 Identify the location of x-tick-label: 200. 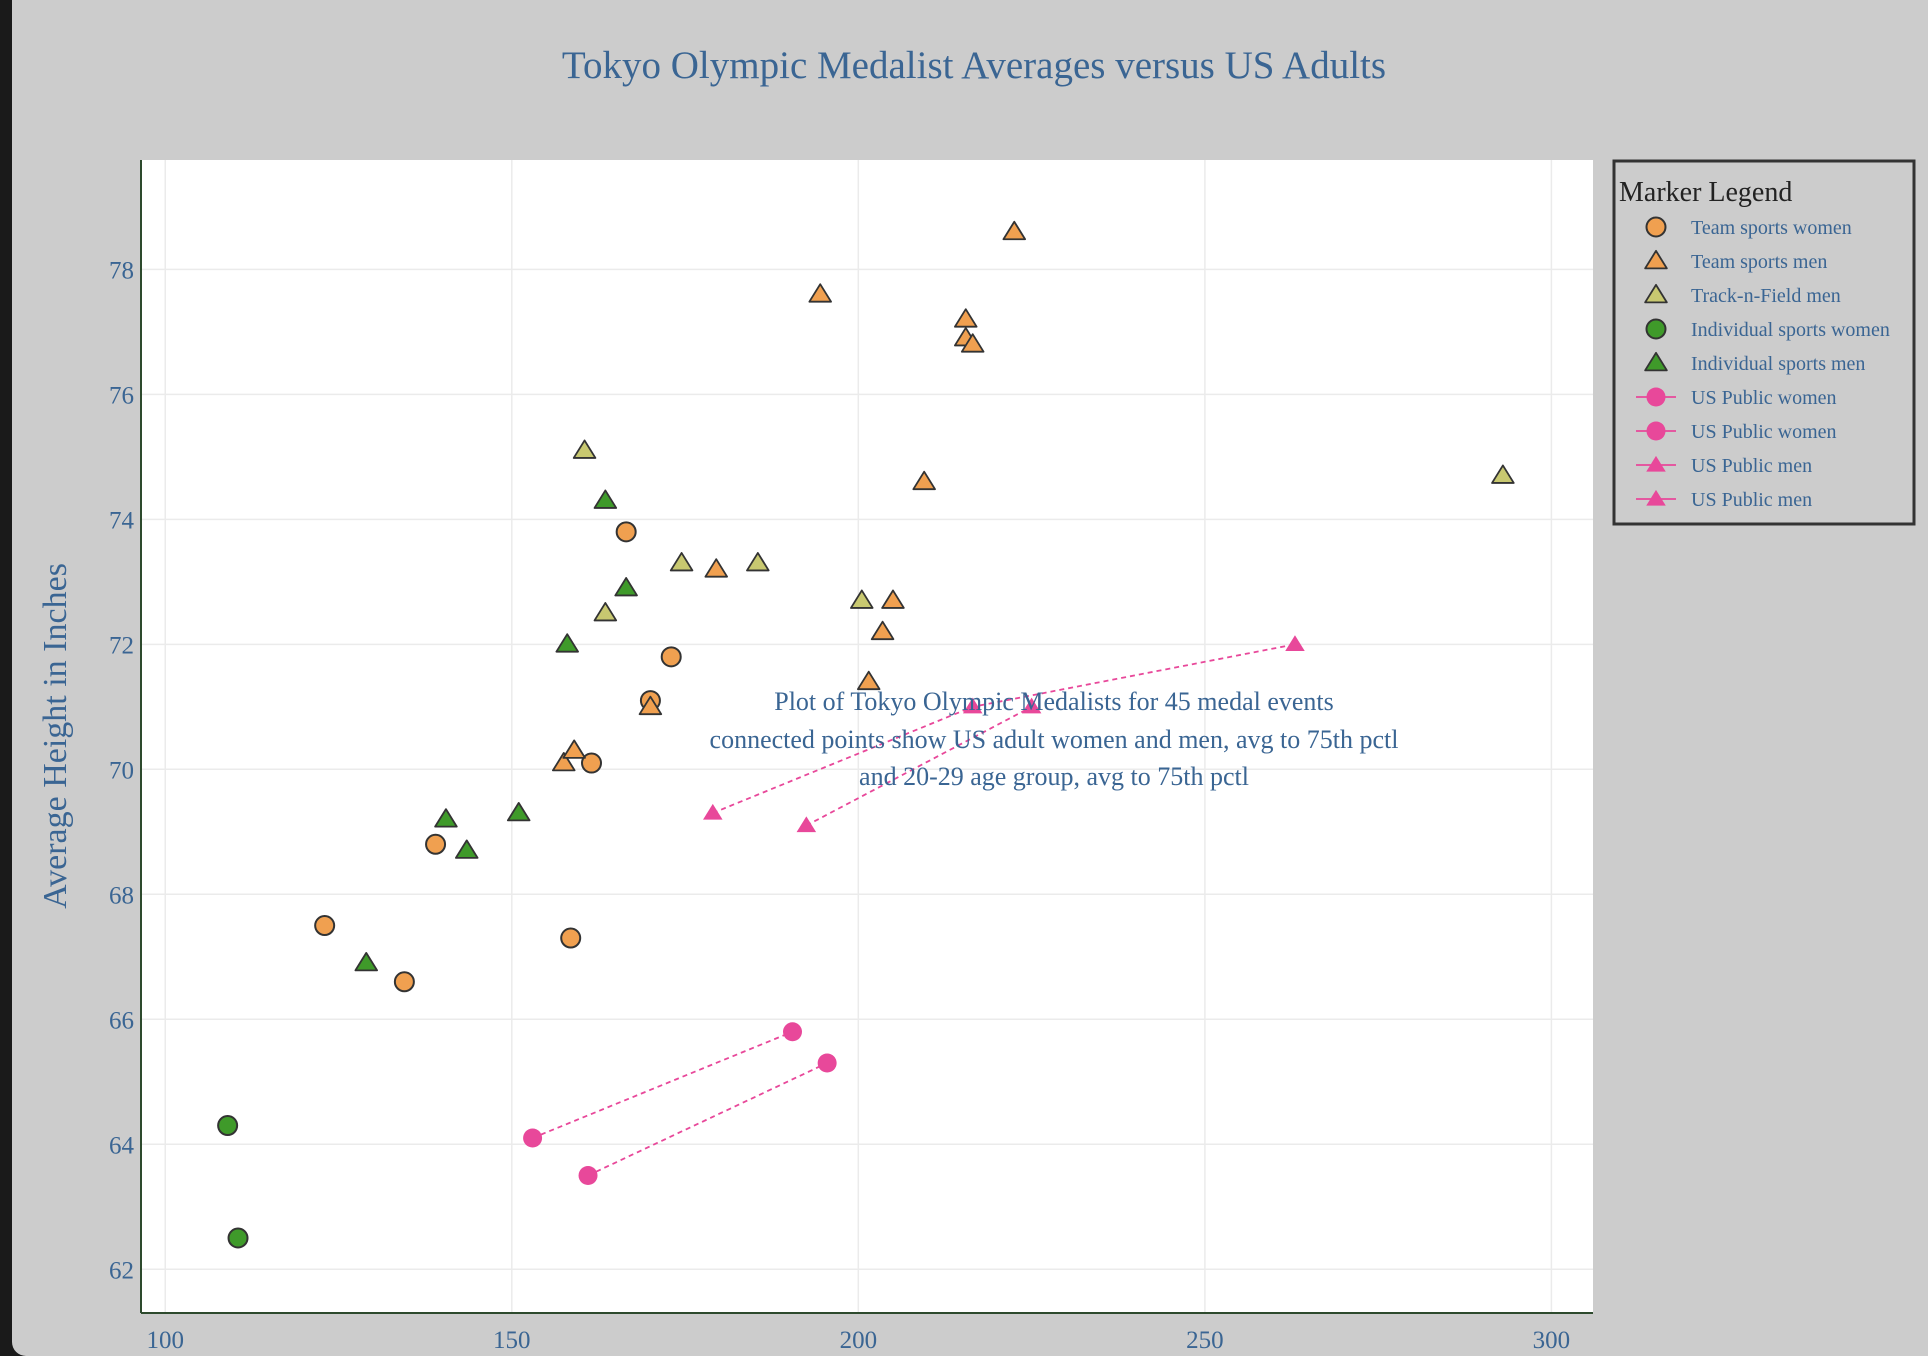
(859, 1340).